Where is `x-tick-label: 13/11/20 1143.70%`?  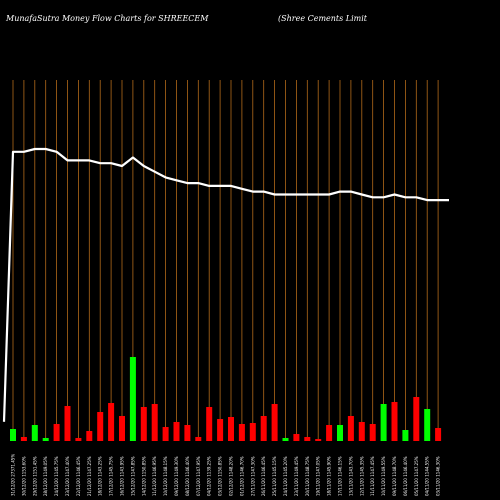 x-tick-label: 13/11/20 1143.70% is located at coordinates (350, 476).